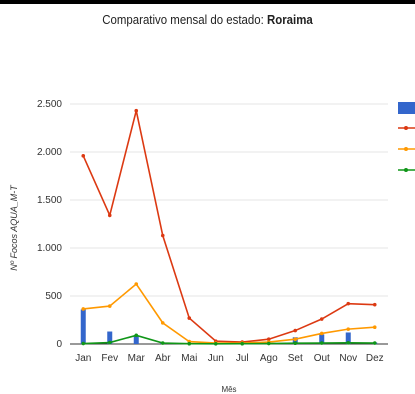 This screenshot has width=415, height=394. I want to click on top-border, so click(207, 2).